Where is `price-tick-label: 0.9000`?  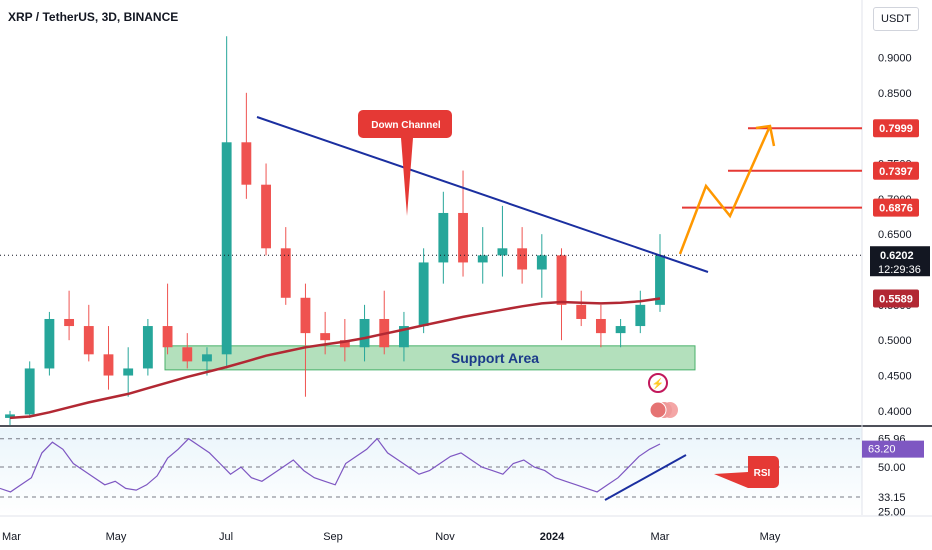
price-tick-label: 0.9000 is located at coordinates (895, 58).